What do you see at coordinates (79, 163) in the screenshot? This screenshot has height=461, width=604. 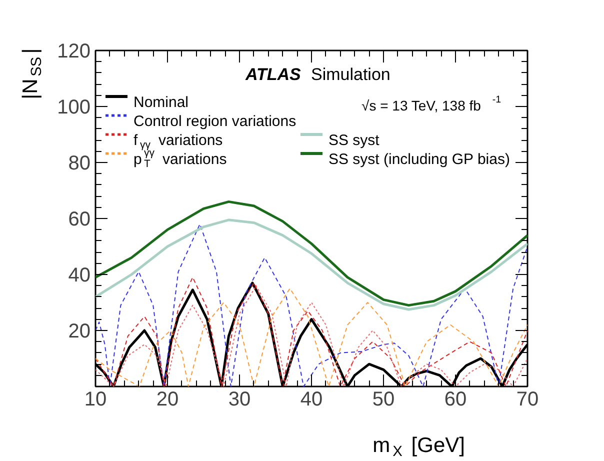 I see `y-tick-label: 80` at bounding box center [79, 163].